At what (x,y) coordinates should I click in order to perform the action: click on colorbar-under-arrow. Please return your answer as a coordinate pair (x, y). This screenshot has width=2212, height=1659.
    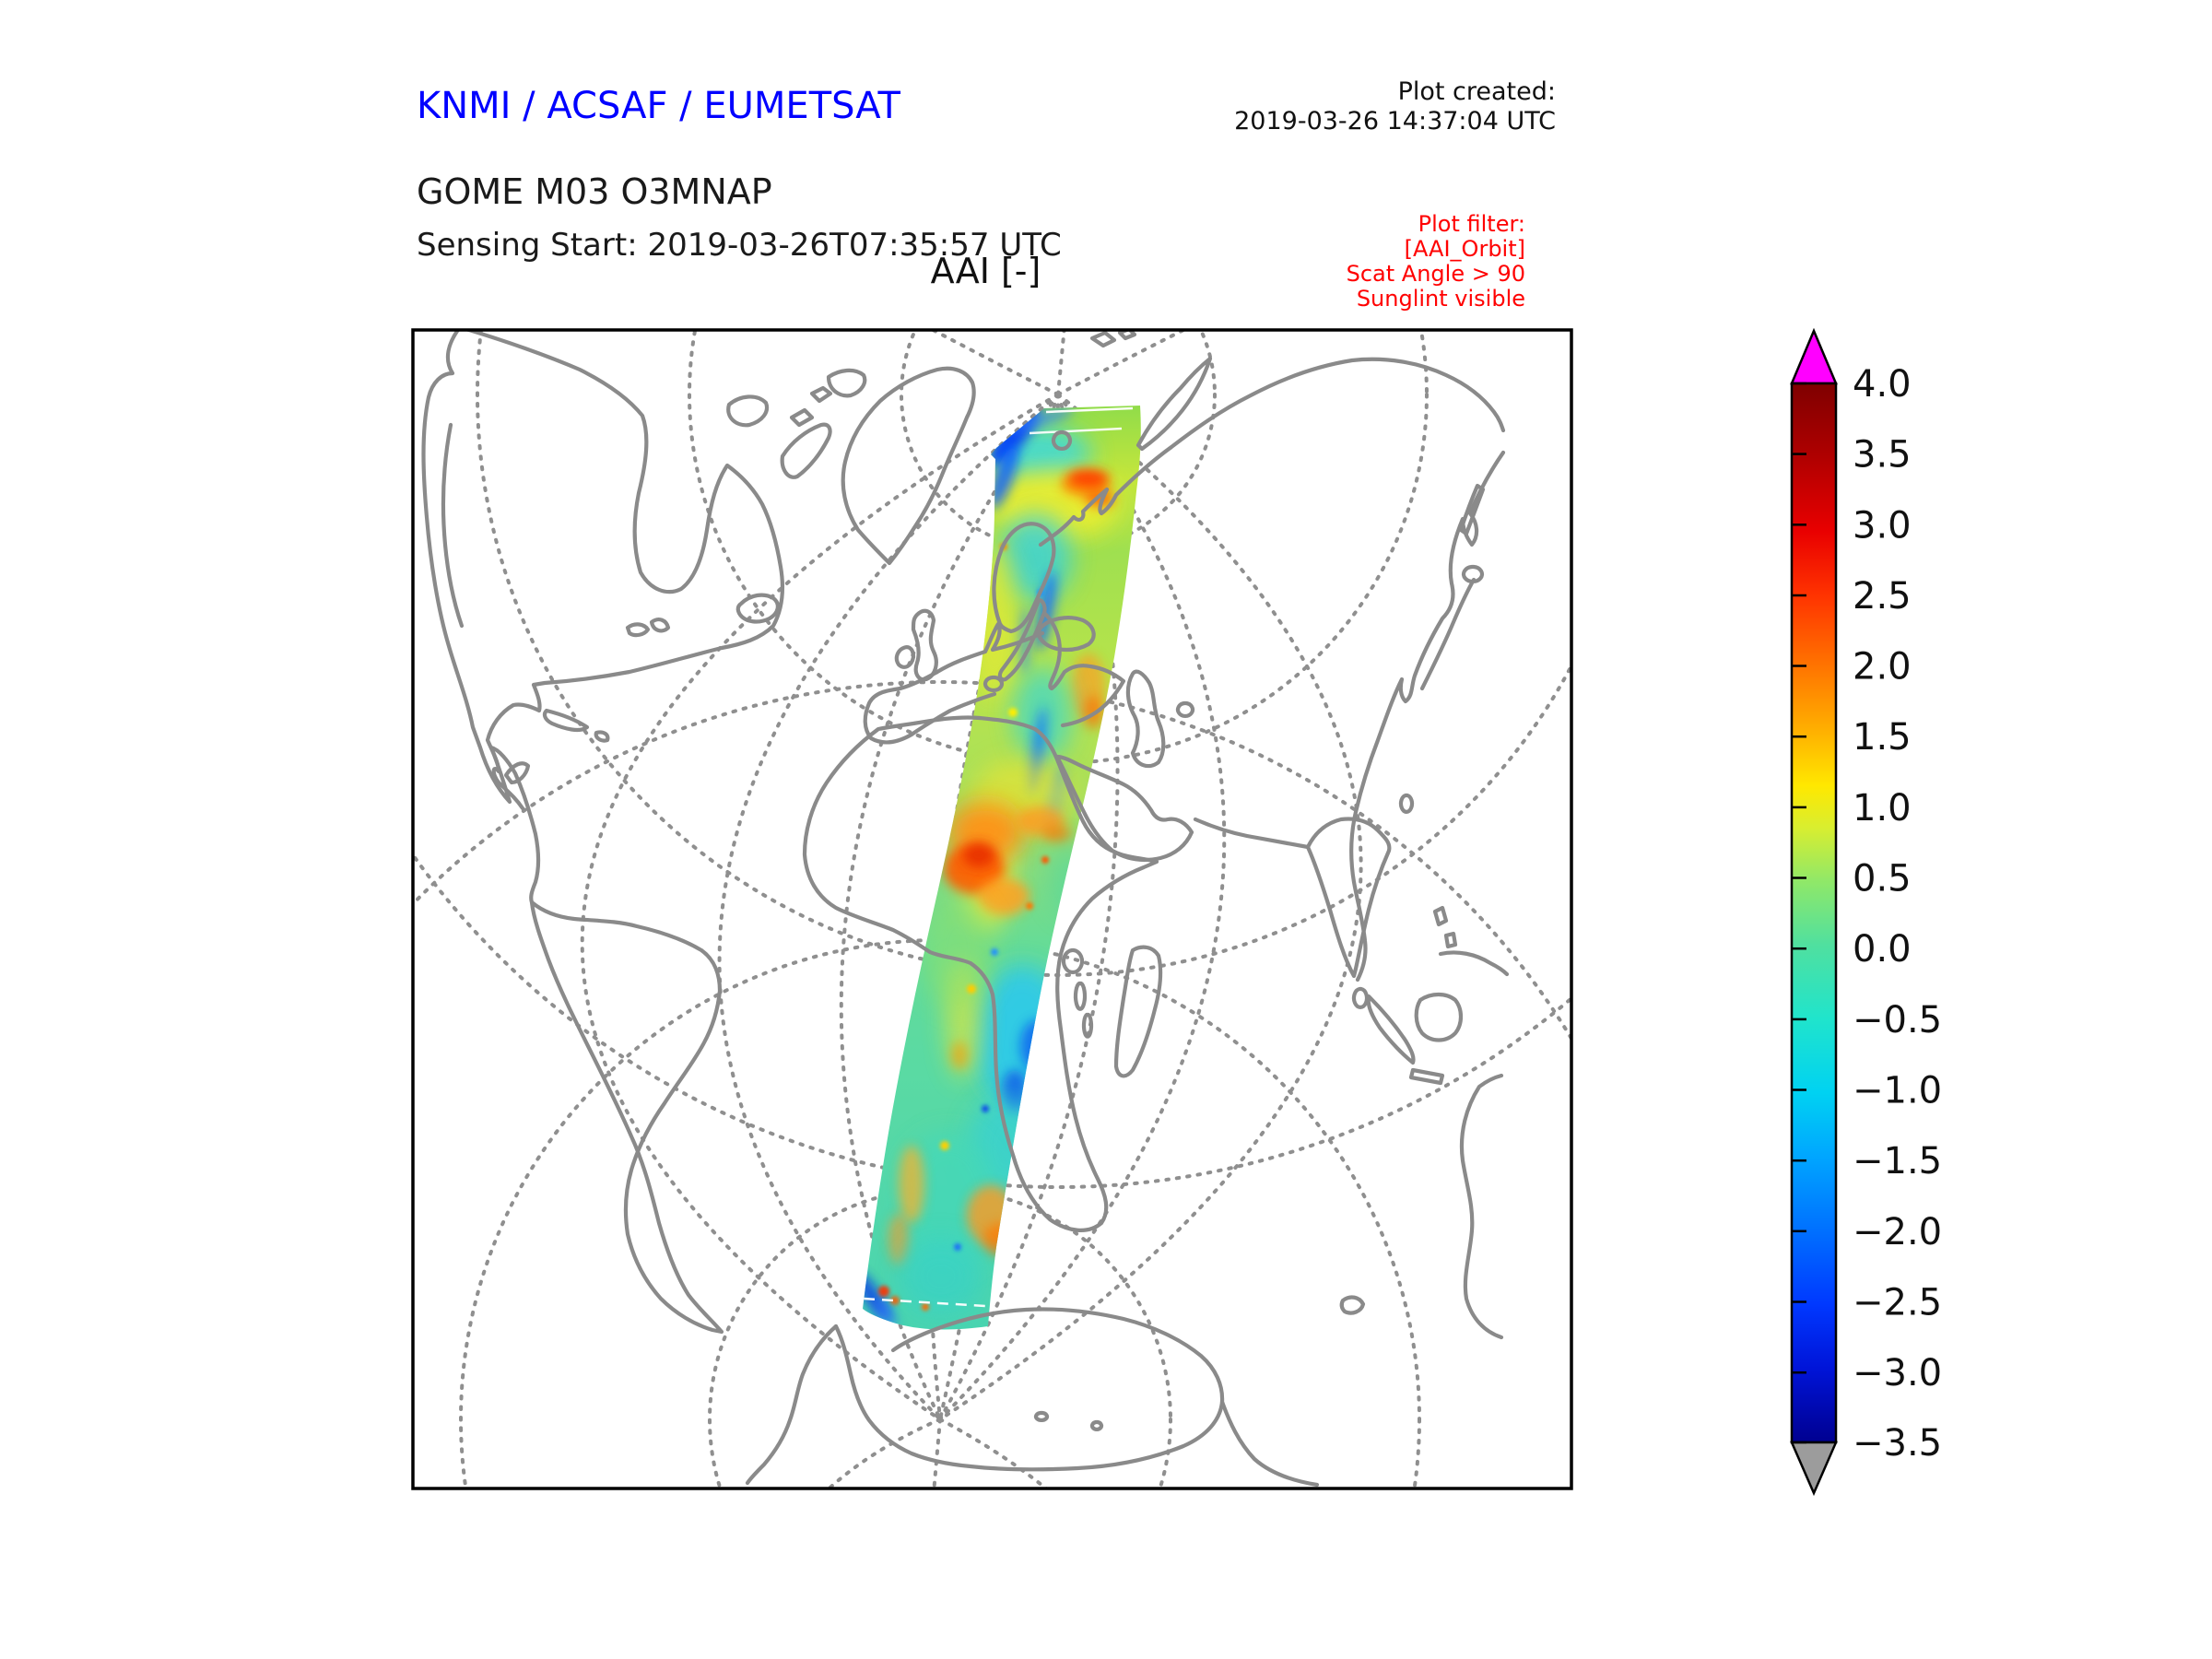
    Looking at the image, I should click on (1814, 1469).